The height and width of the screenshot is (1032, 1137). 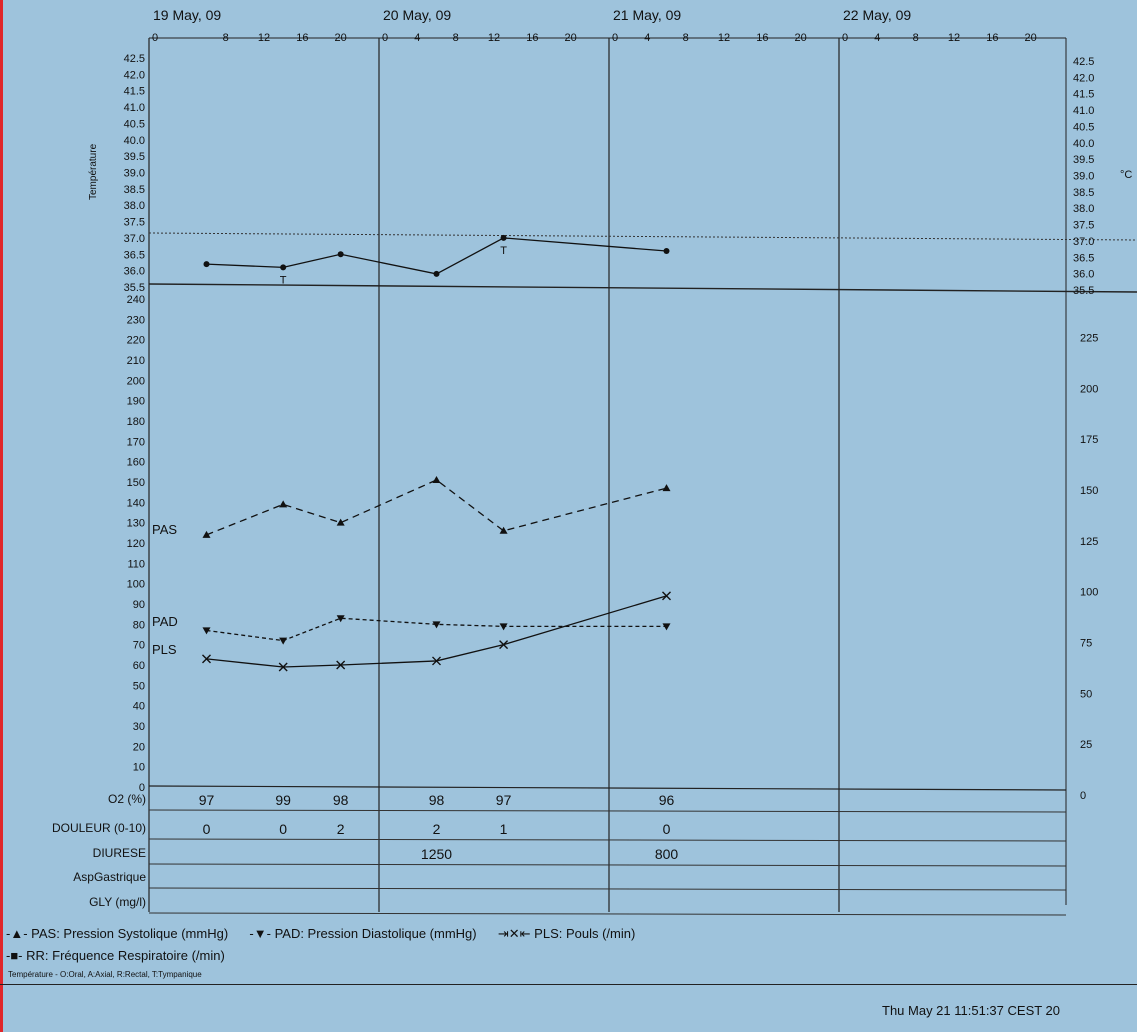 What do you see at coordinates (1089, 542) in the screenshot?
I see `vitals-tick-right: 125` at bounding box center [1089, 542].